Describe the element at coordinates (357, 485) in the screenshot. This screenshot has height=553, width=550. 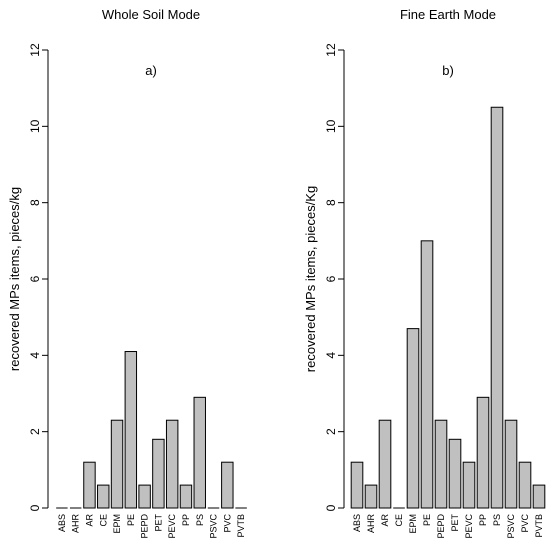
I see `bar-abs` at that location.